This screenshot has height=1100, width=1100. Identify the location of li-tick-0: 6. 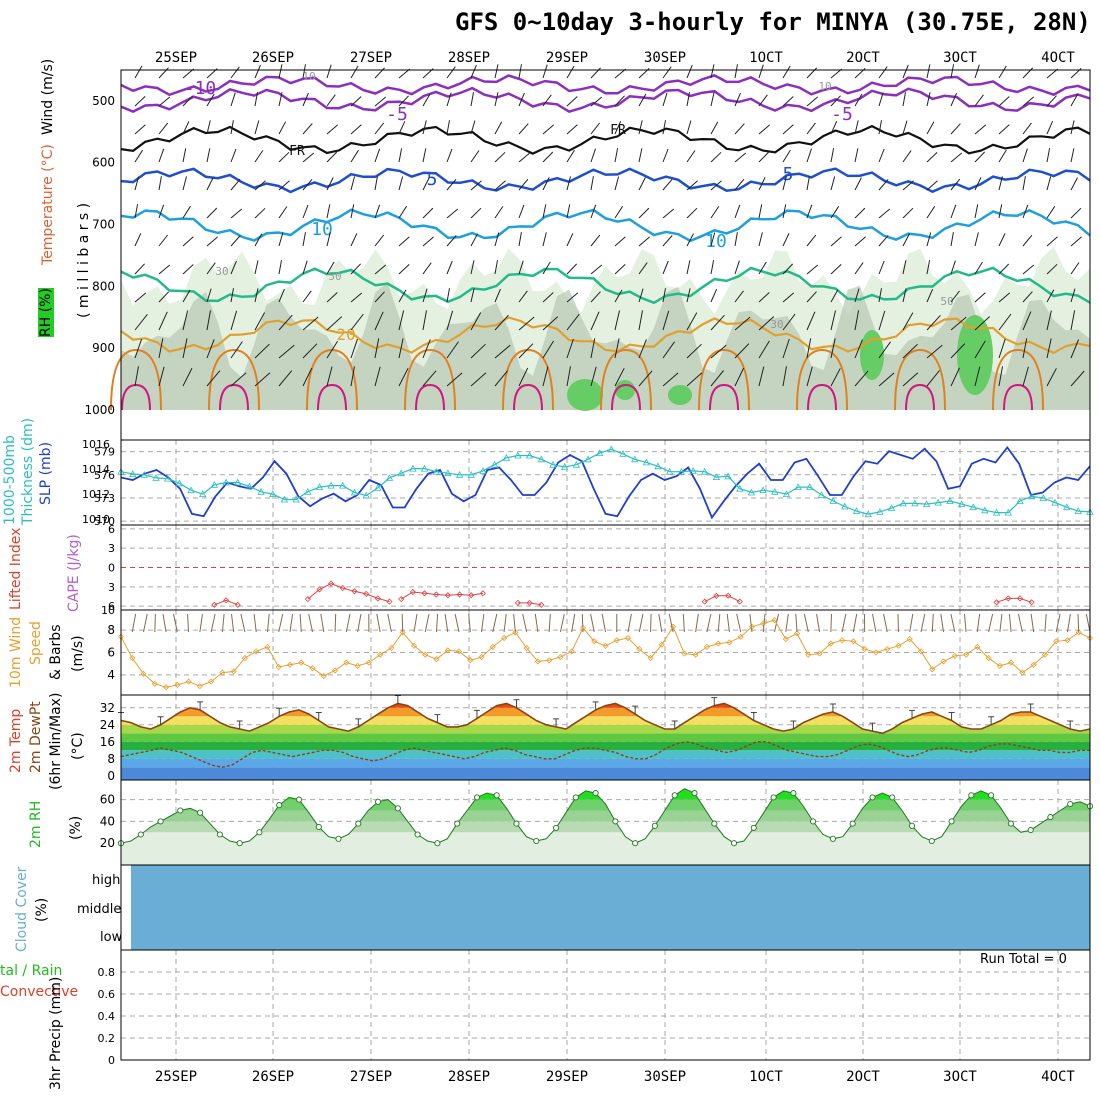
(111, 529).